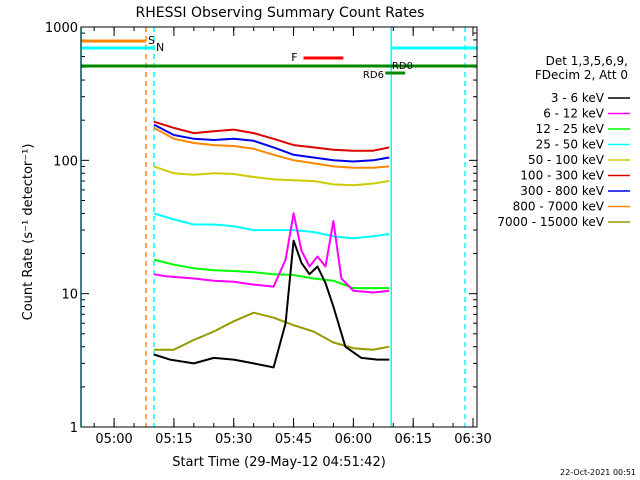  What do you see at coordinates (160, 47) in the screenshot?
I see `n-label: N` at bounding box center [160, 47].